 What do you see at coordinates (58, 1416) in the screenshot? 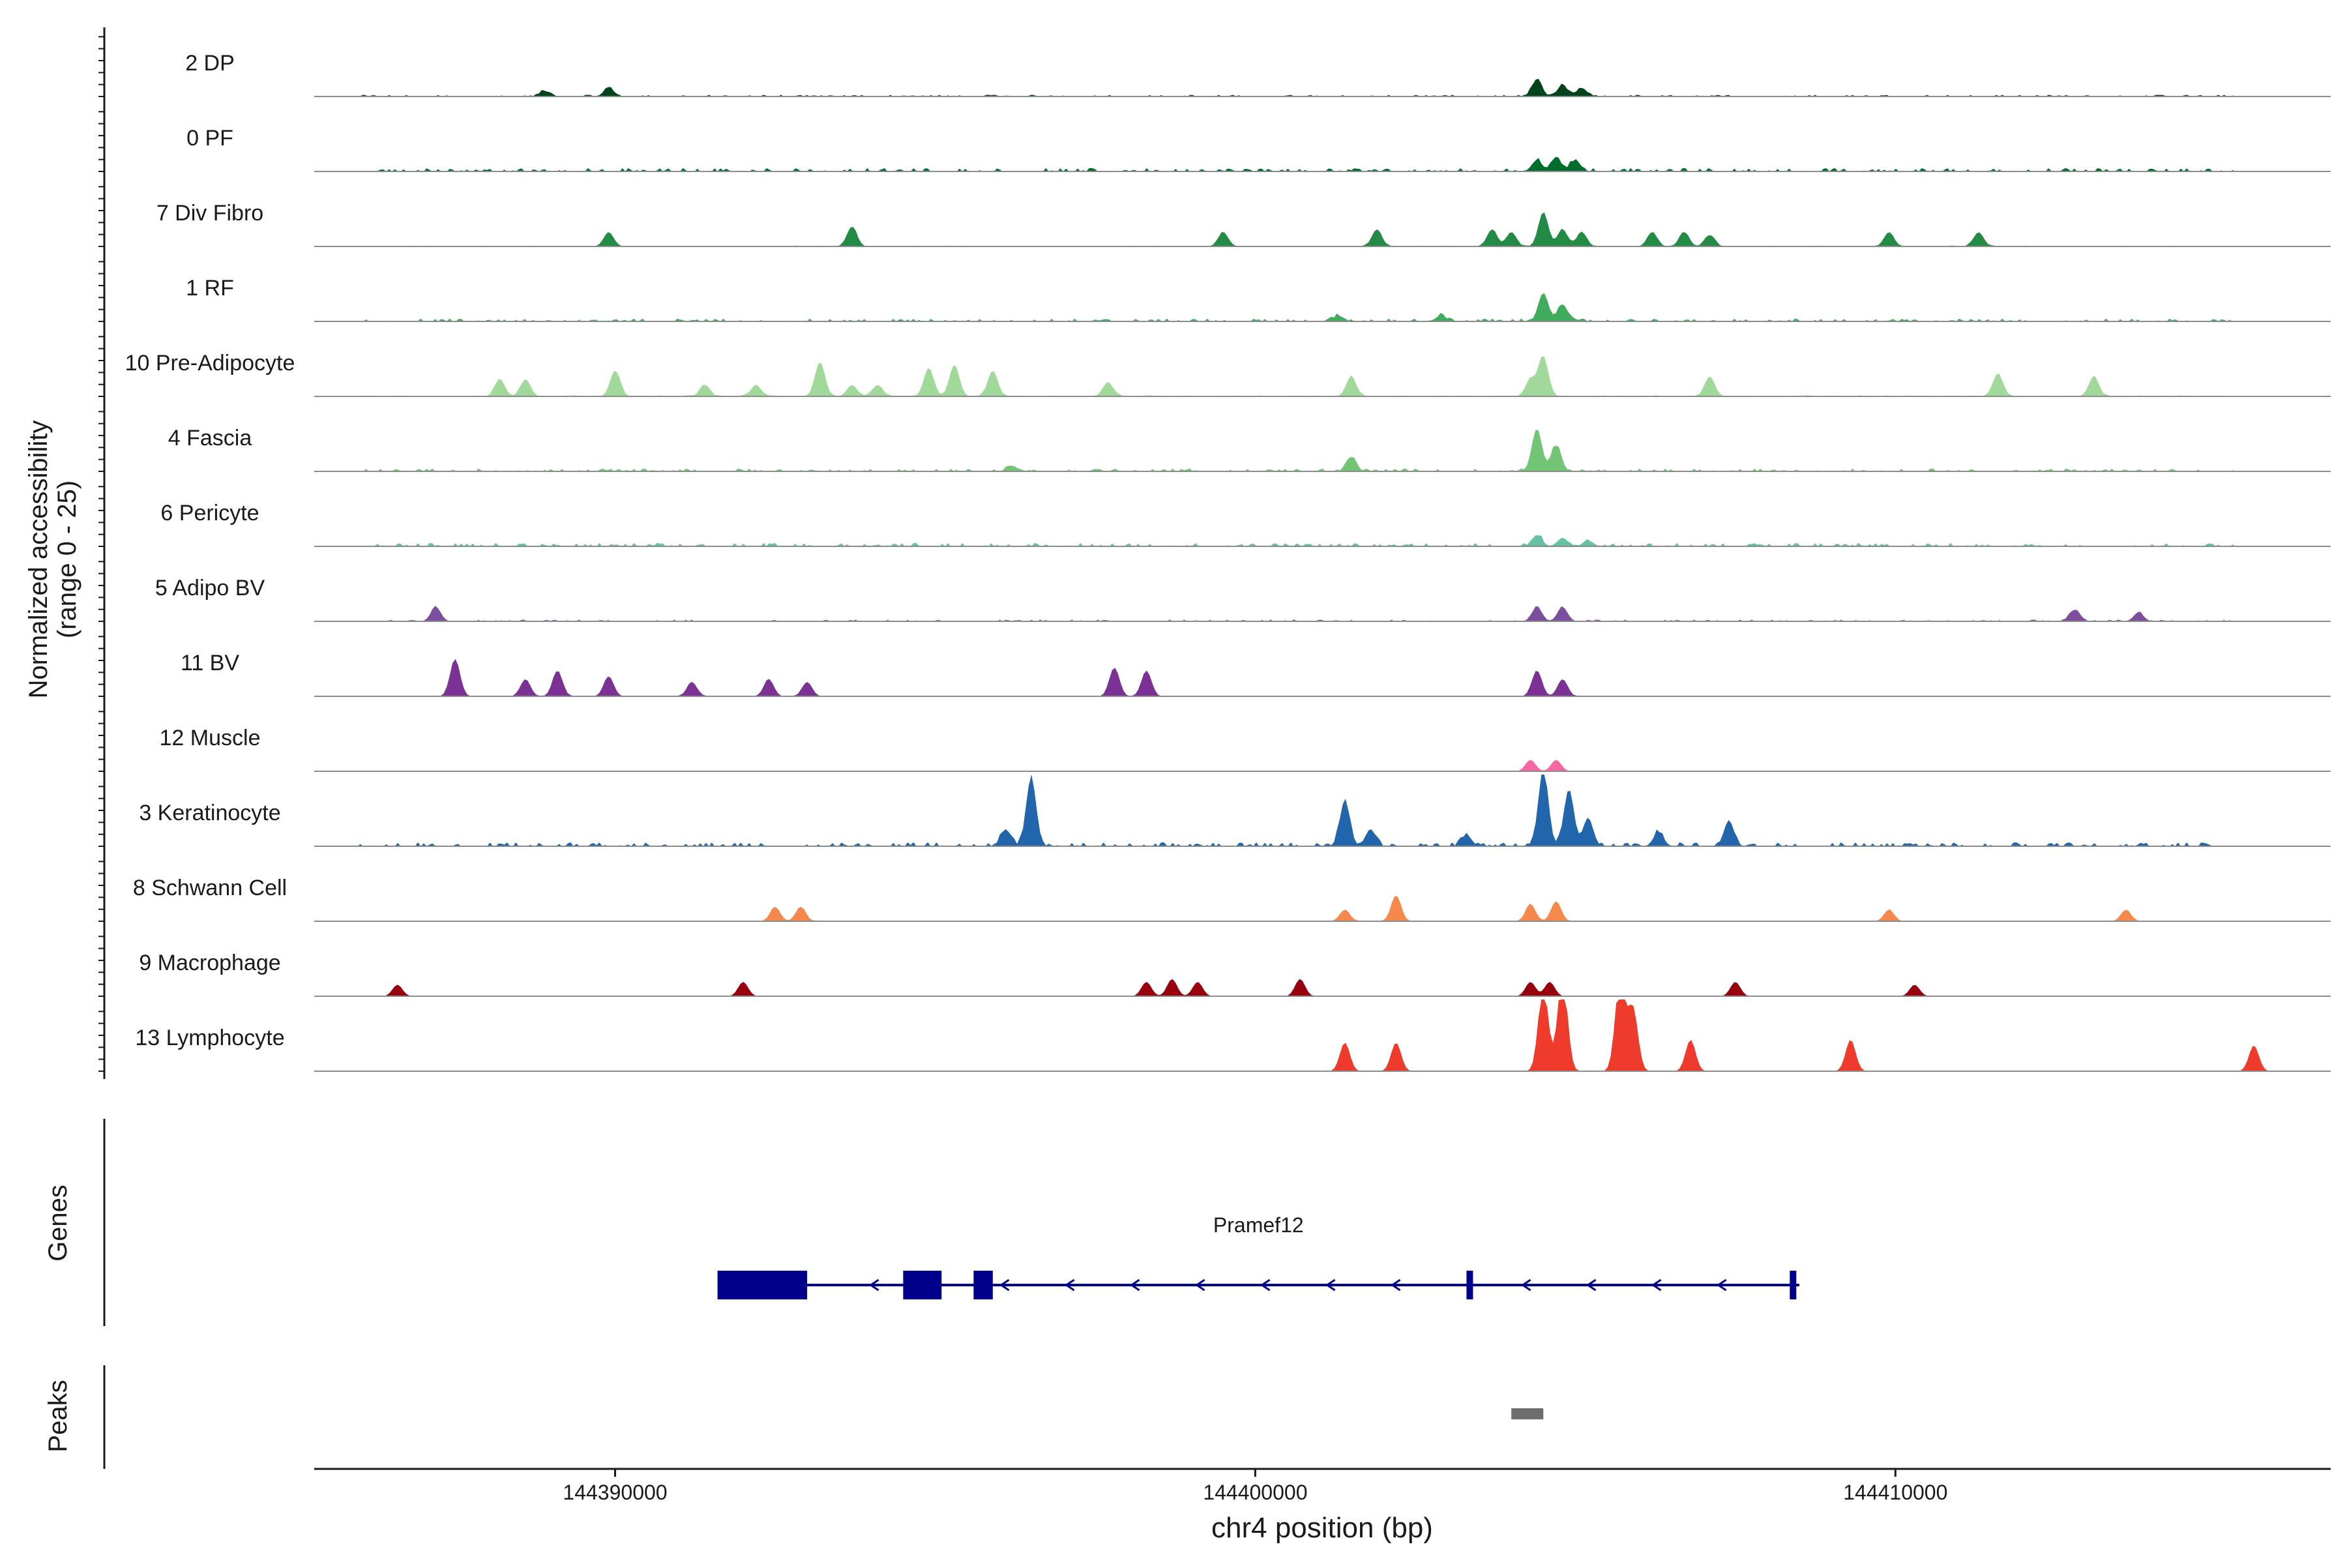
I see `peaks-track-label: Peaks` at bounding box center [58, 1416].